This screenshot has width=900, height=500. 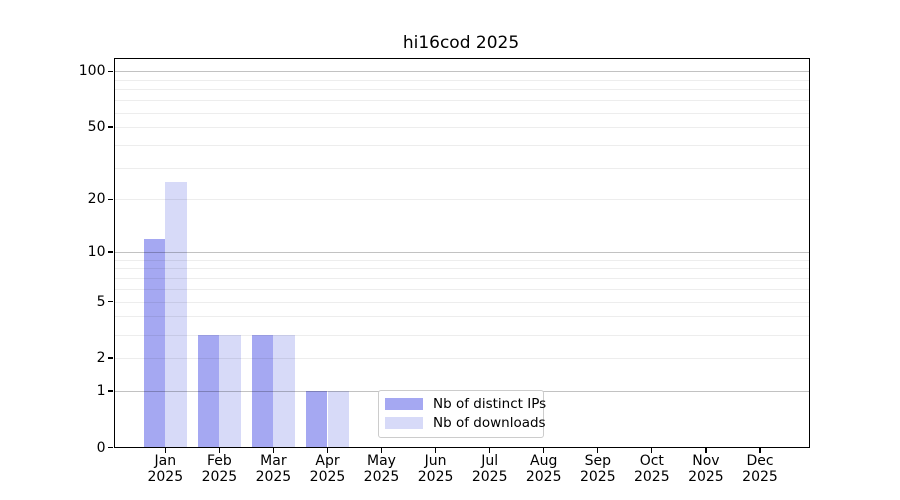 I want to click on legend-swatch-downloads, so click(x=404, y=423).